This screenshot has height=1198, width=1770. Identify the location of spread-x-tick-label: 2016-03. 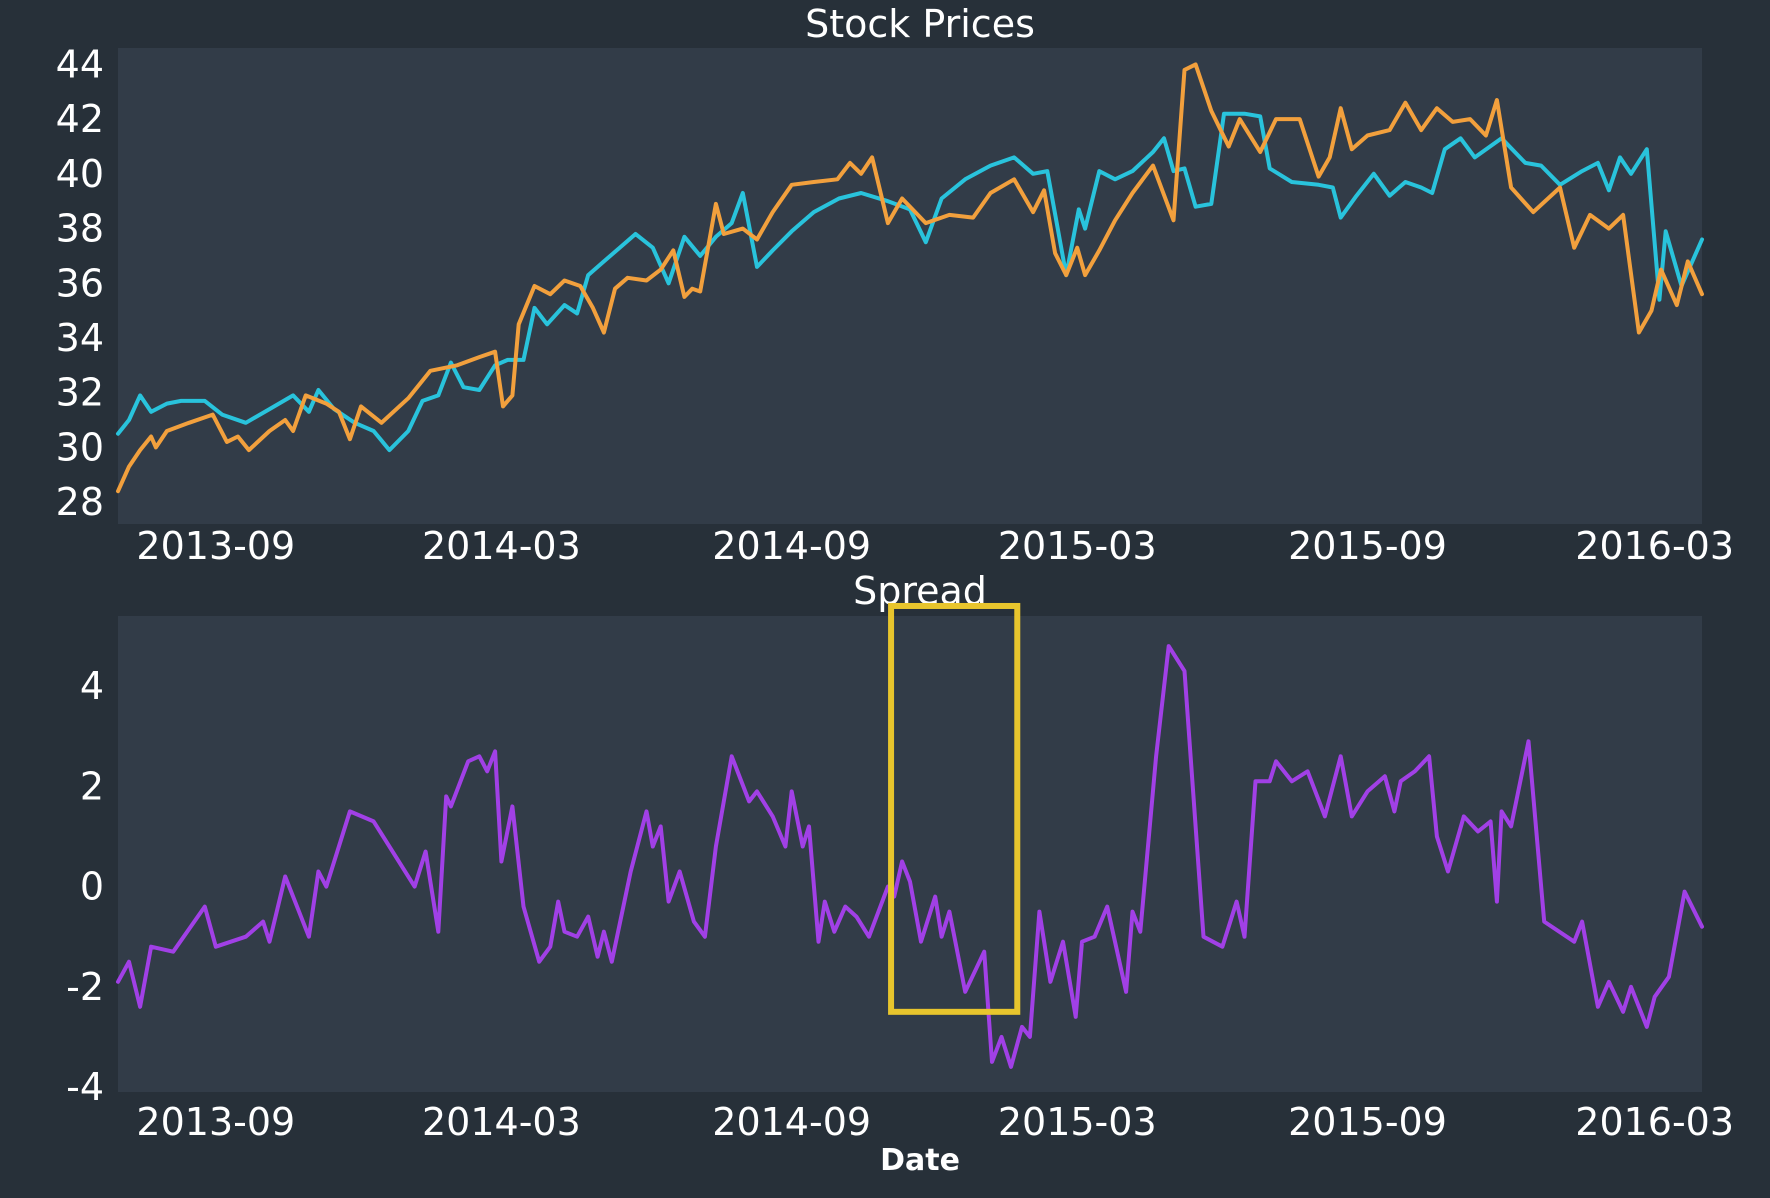
(1654, 1122).